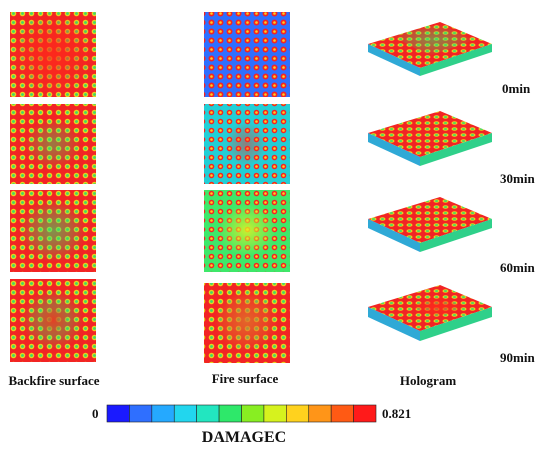 The width and height of the screenshot is (550, 454). I want to click on backfire-panel-0min, so click(53, 54).